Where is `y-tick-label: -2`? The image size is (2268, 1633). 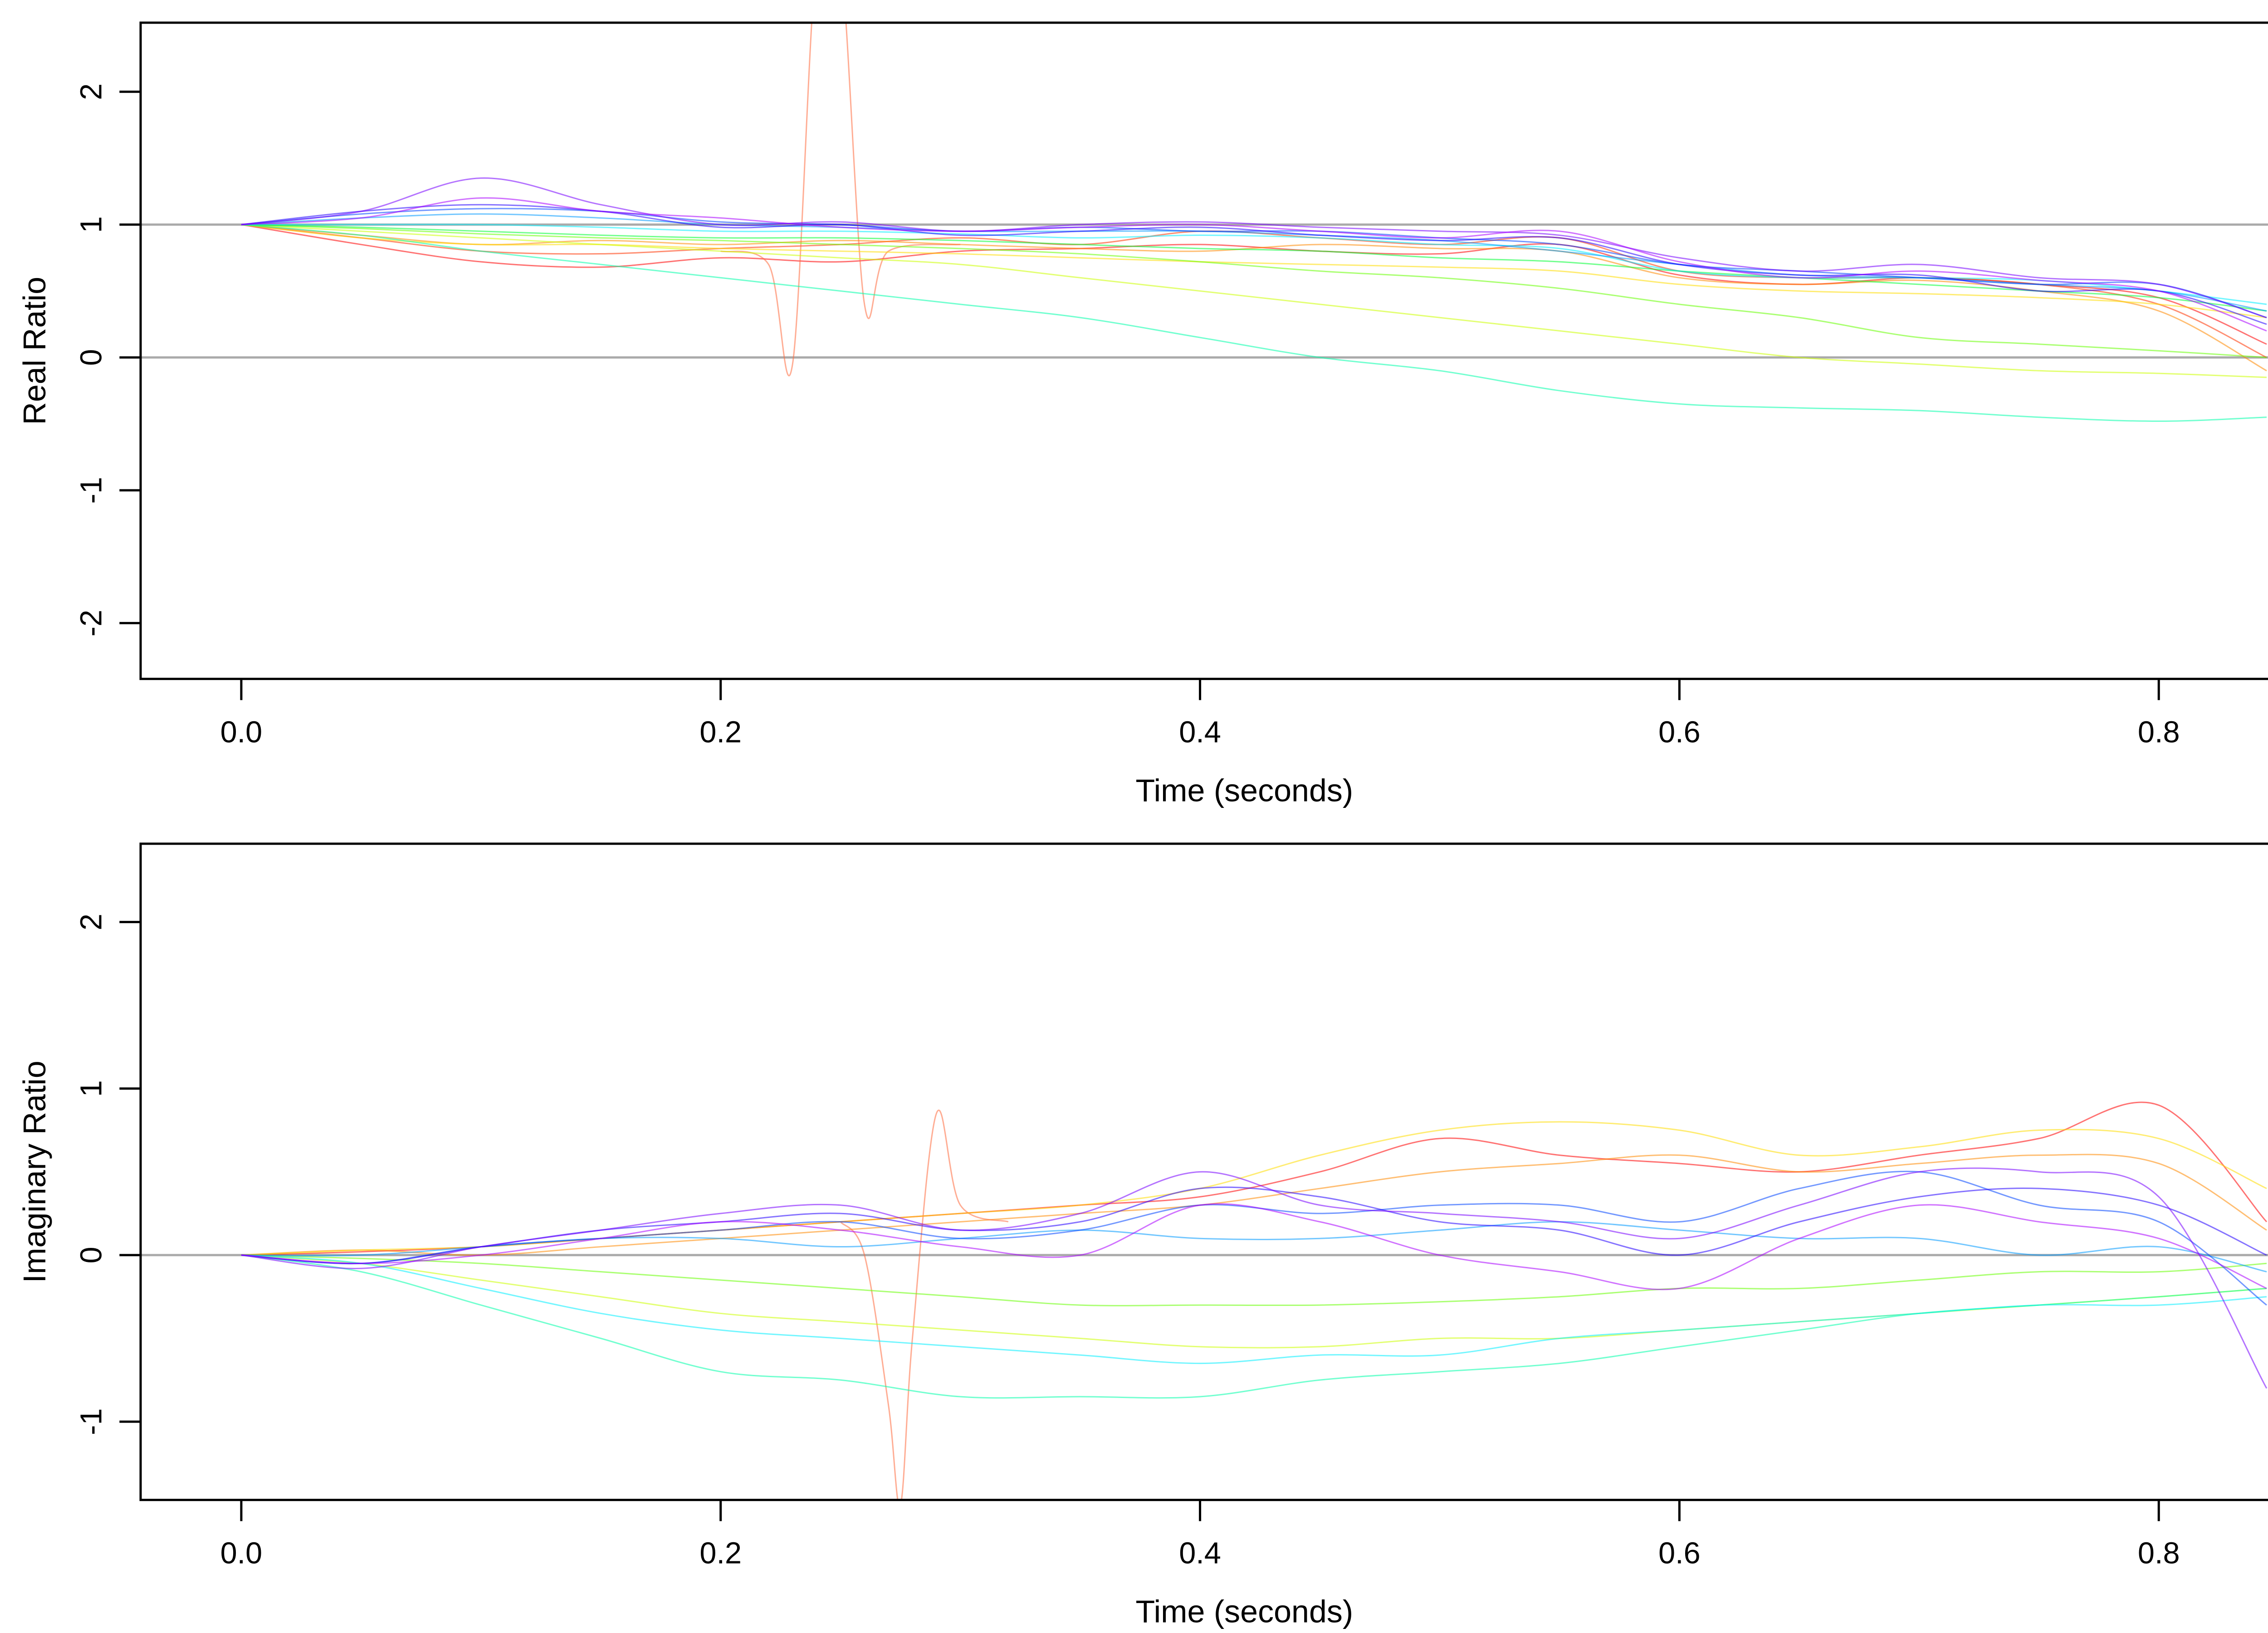 y-tick-label: -2 is located at coordinates (91, 623).